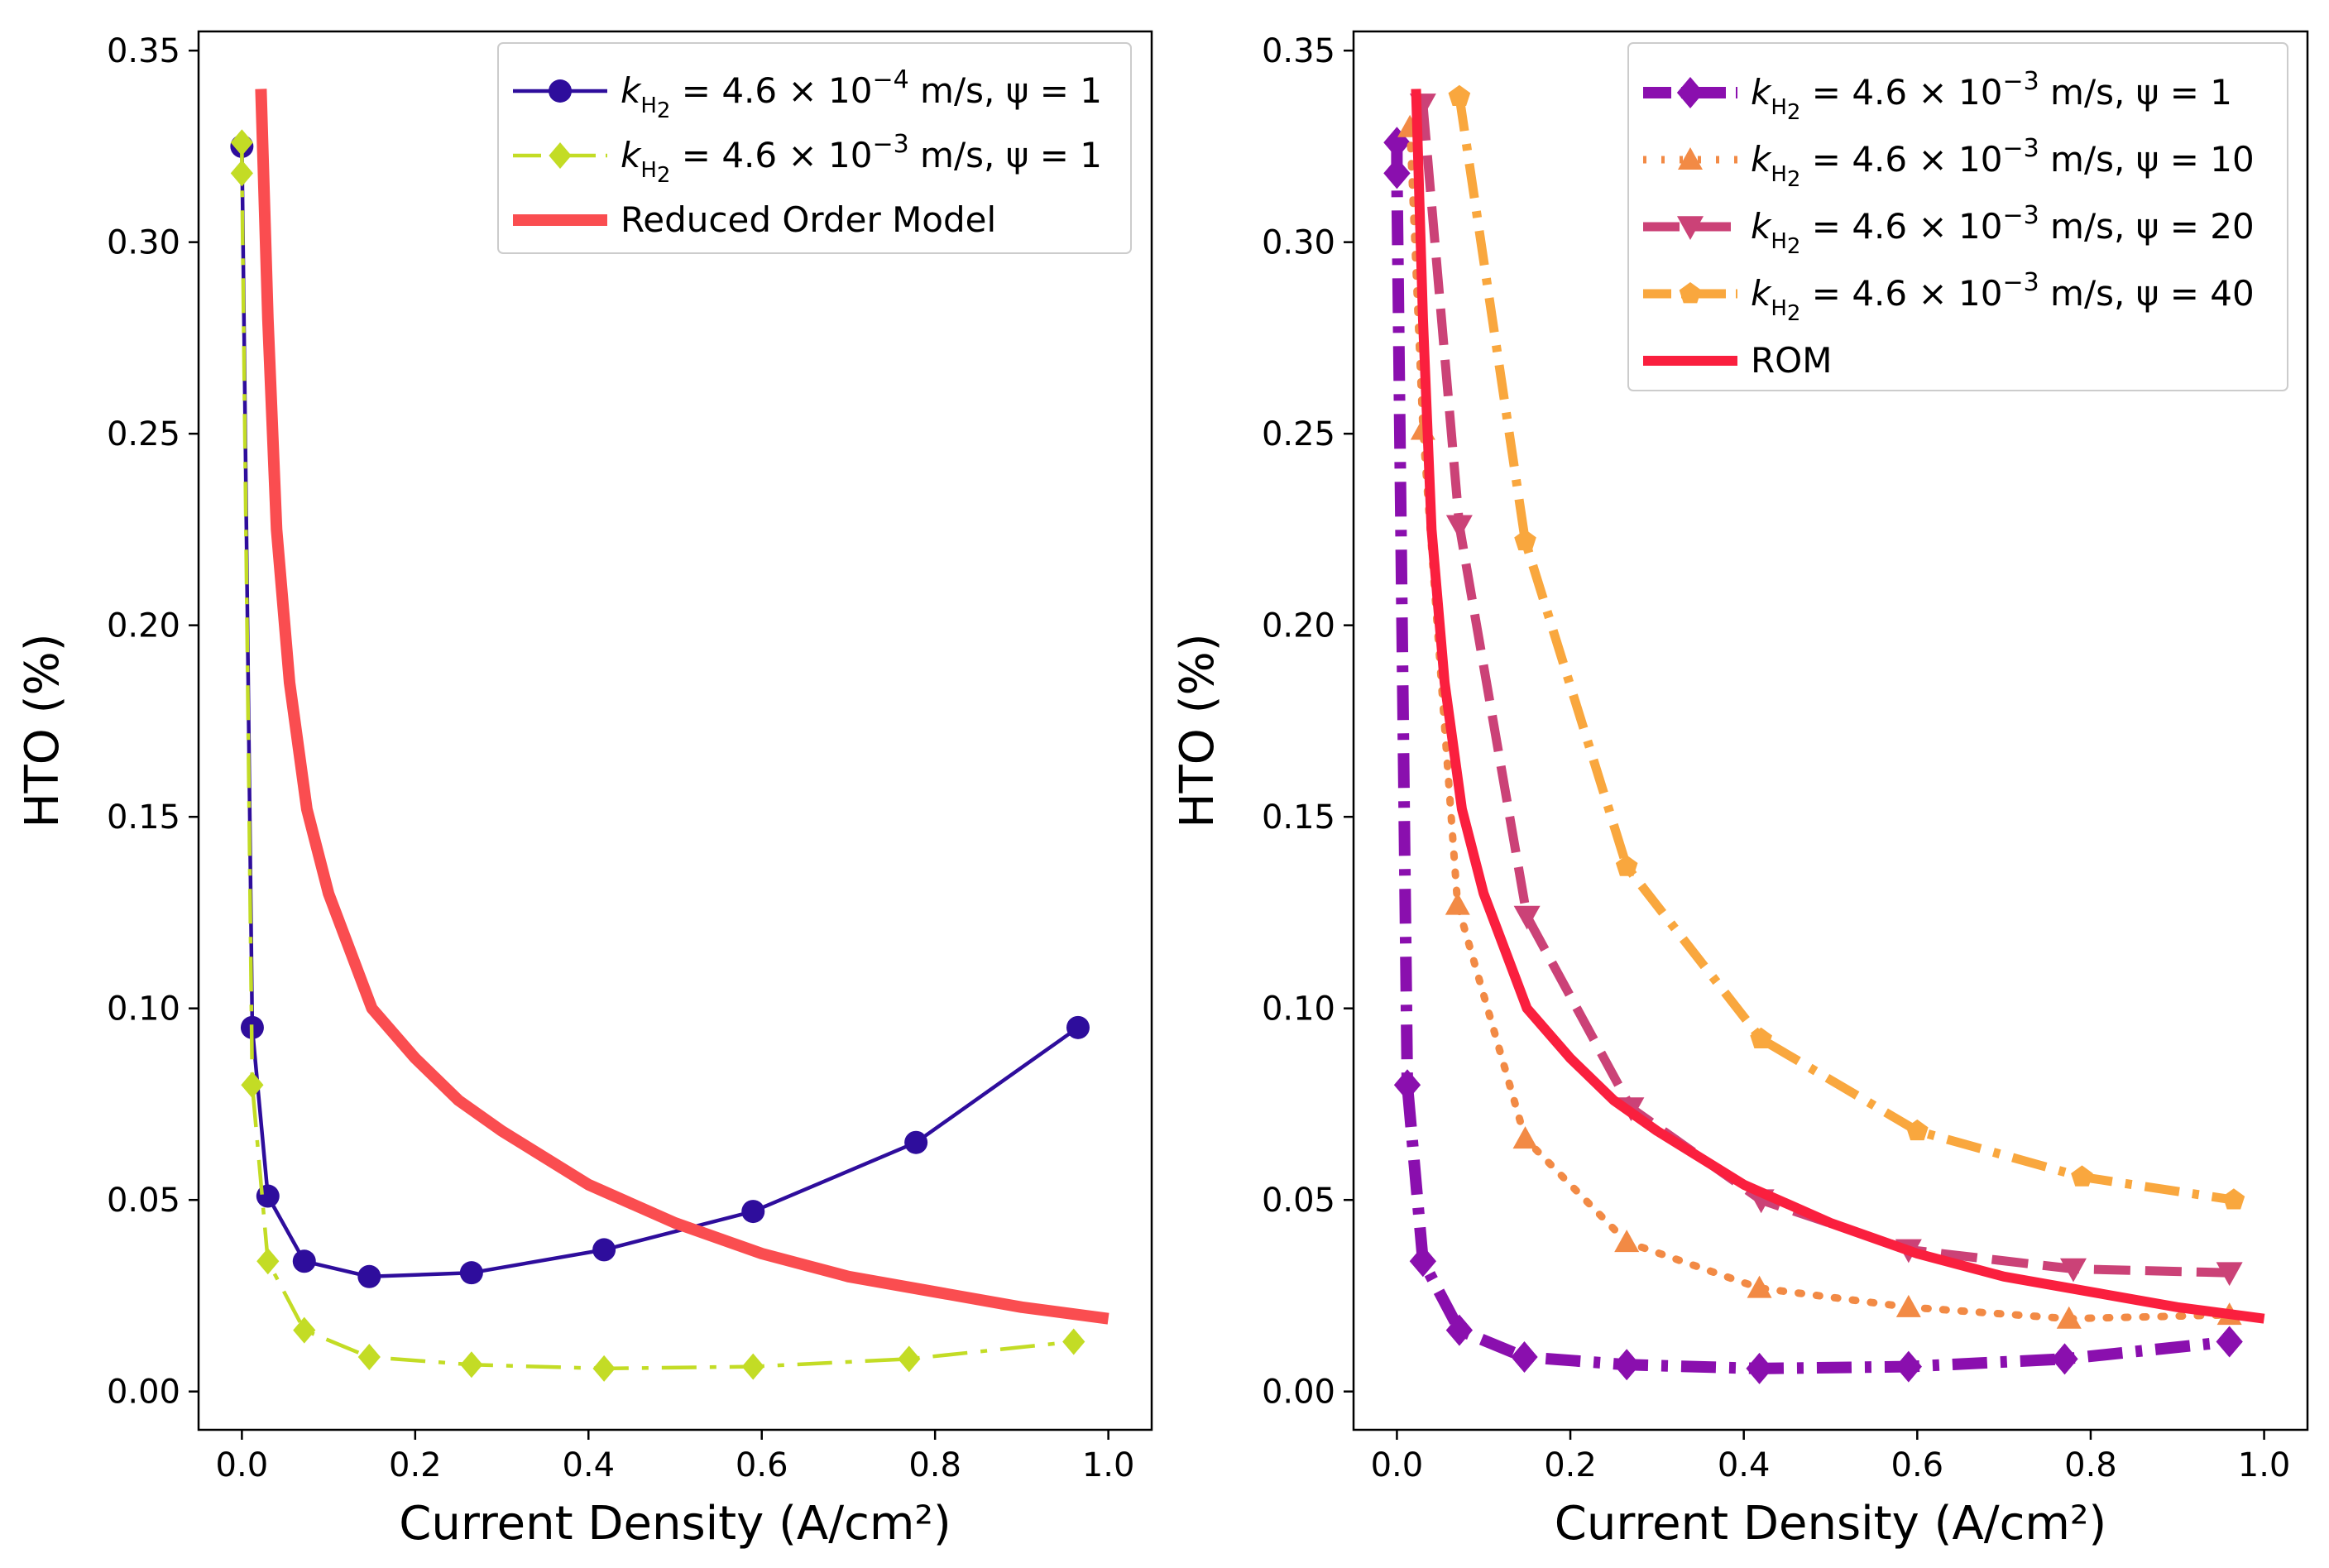  I want to click on legend-label: kH2 = 4.6 × 10−3 m/s, ψ = 40, so click(2003, 297).